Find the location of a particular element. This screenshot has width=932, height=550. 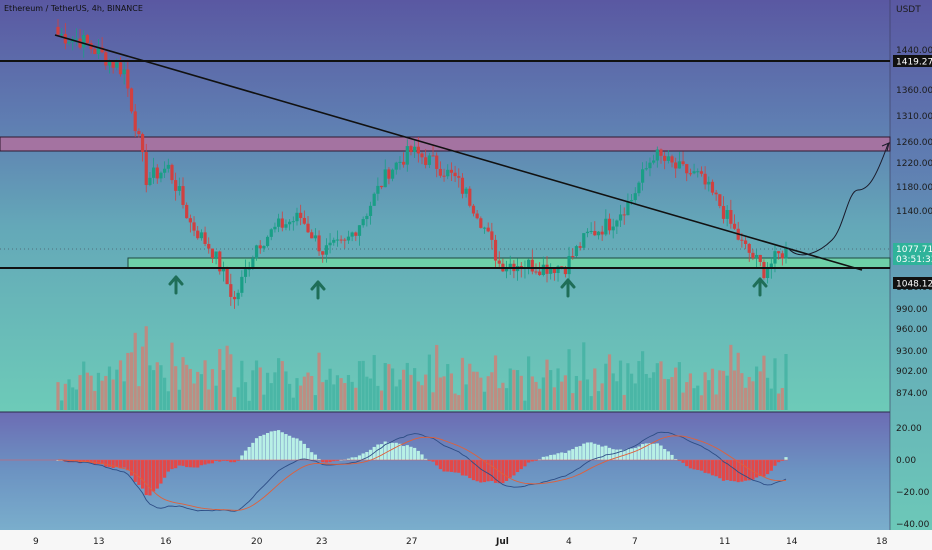

time-tick: 23 is located at coordinates (321, 542).